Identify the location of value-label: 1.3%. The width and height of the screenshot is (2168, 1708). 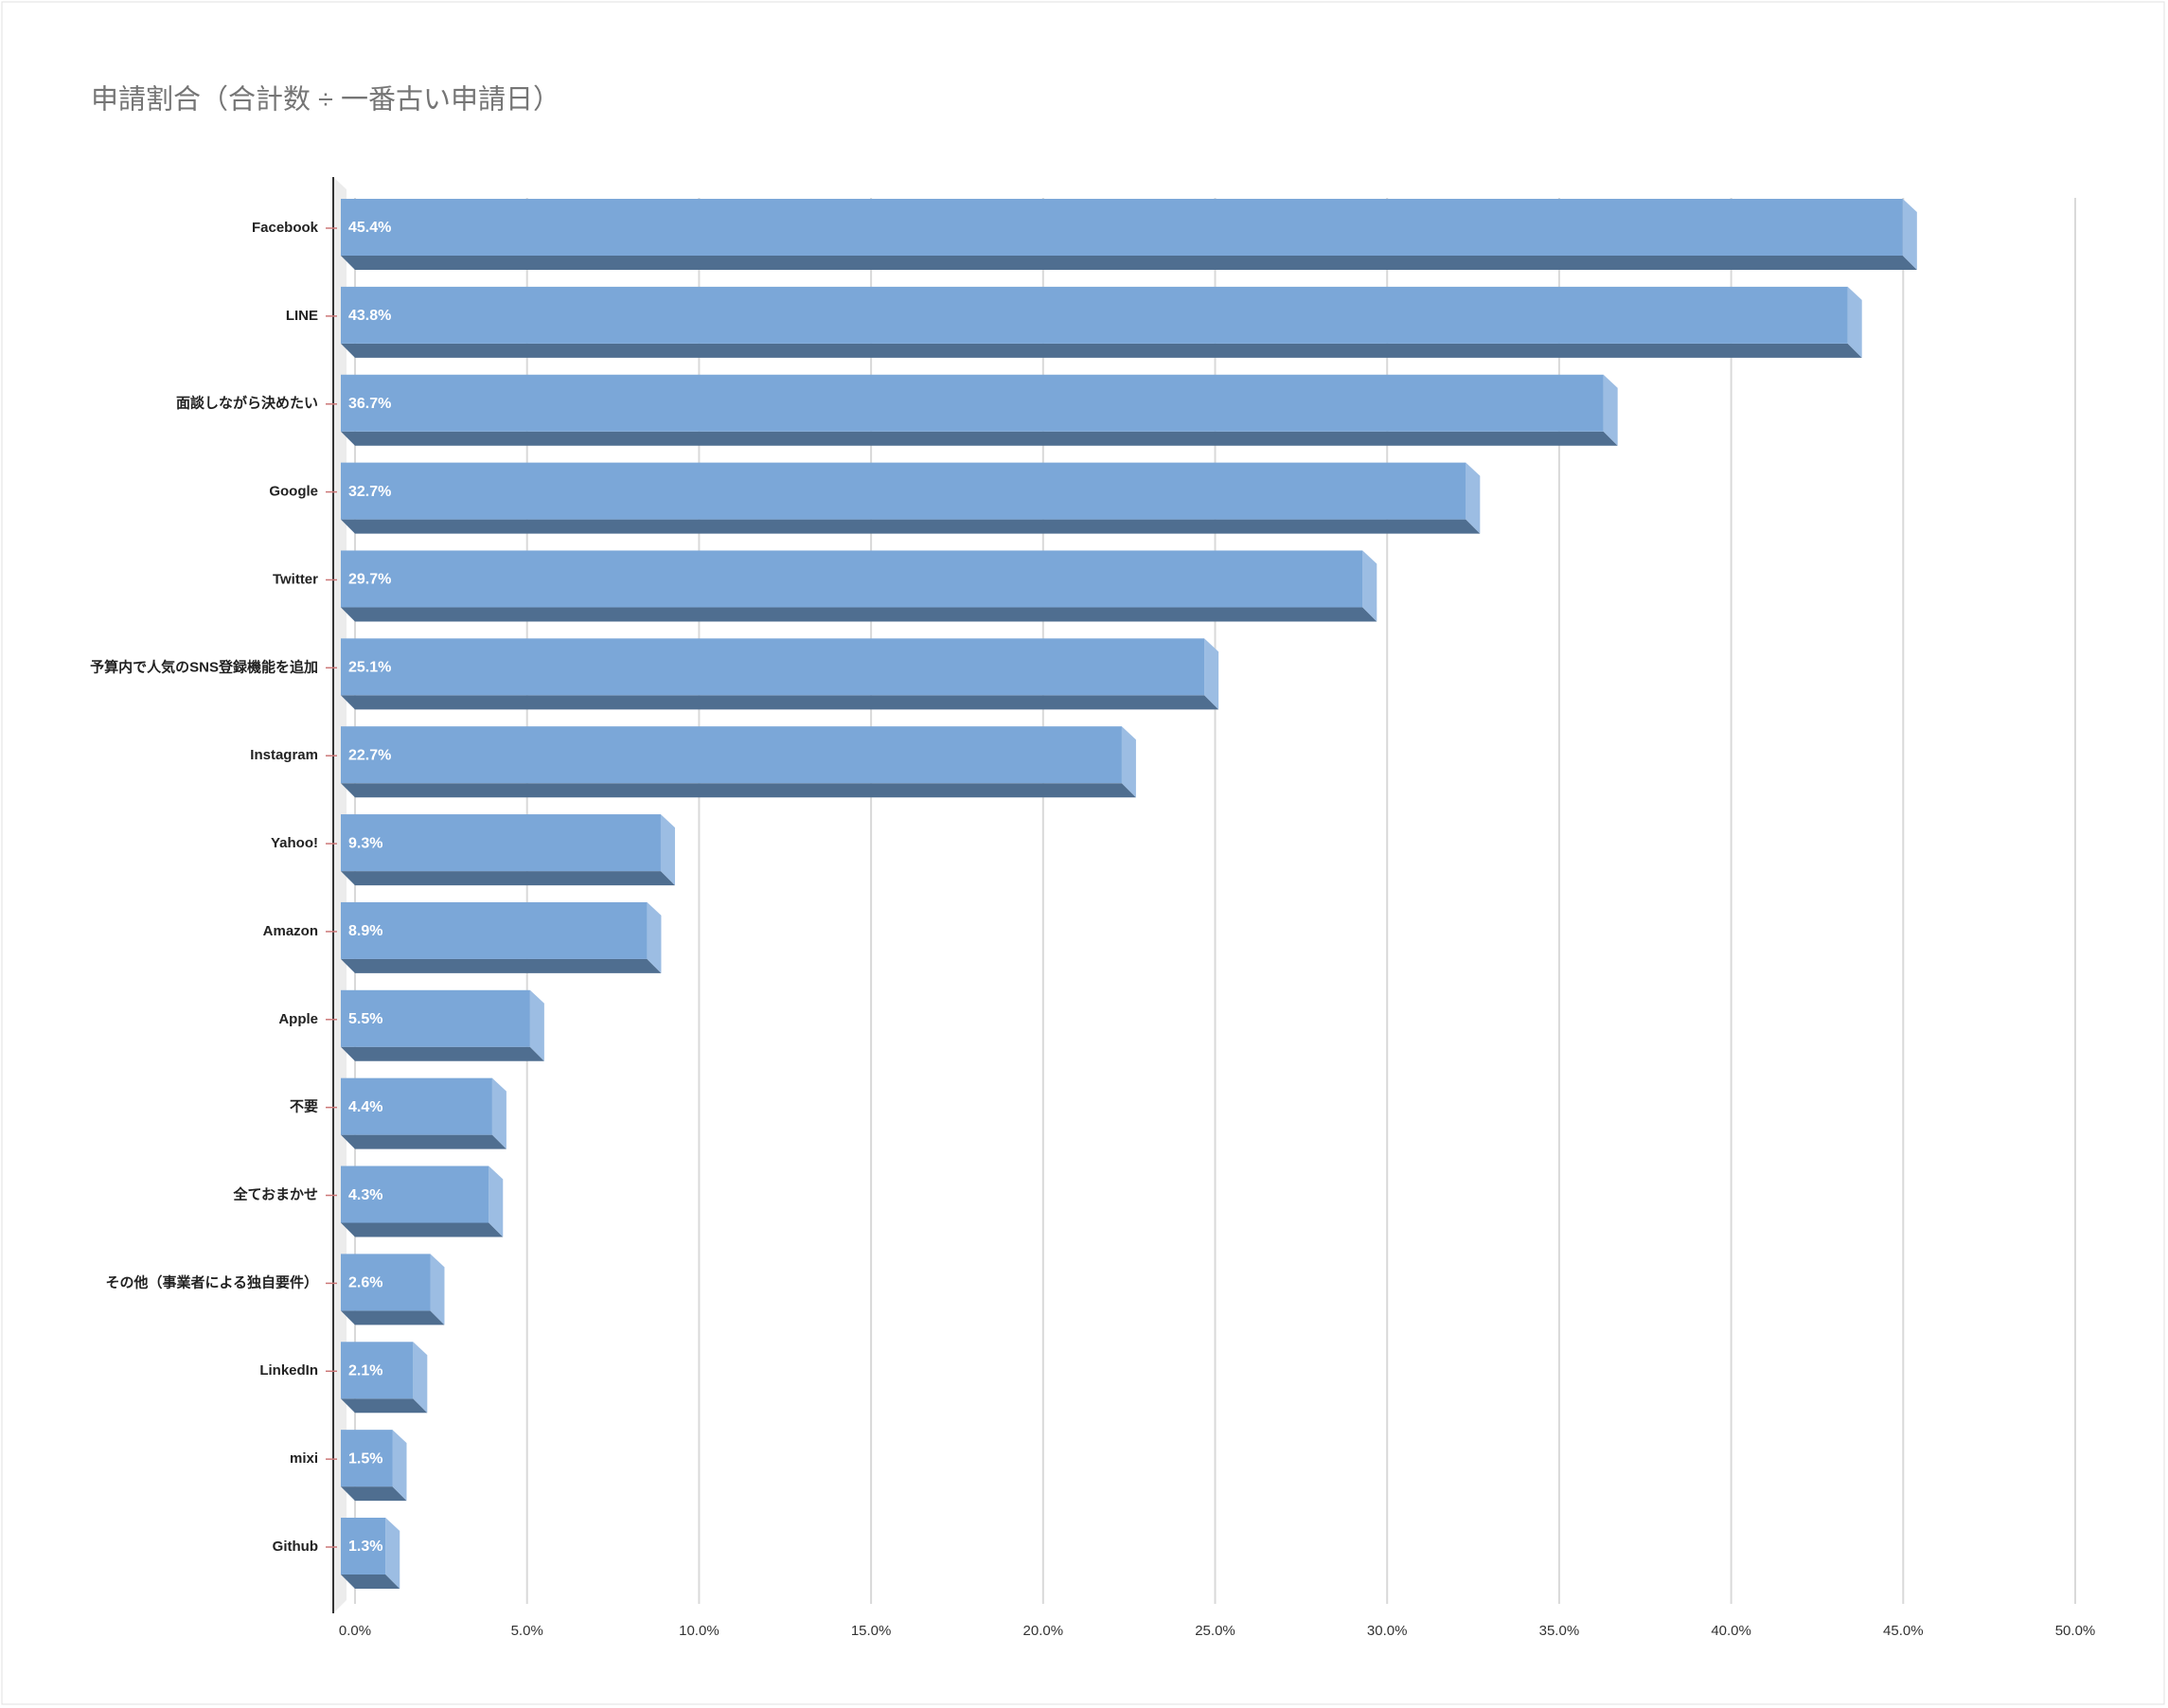
(365, 1547).